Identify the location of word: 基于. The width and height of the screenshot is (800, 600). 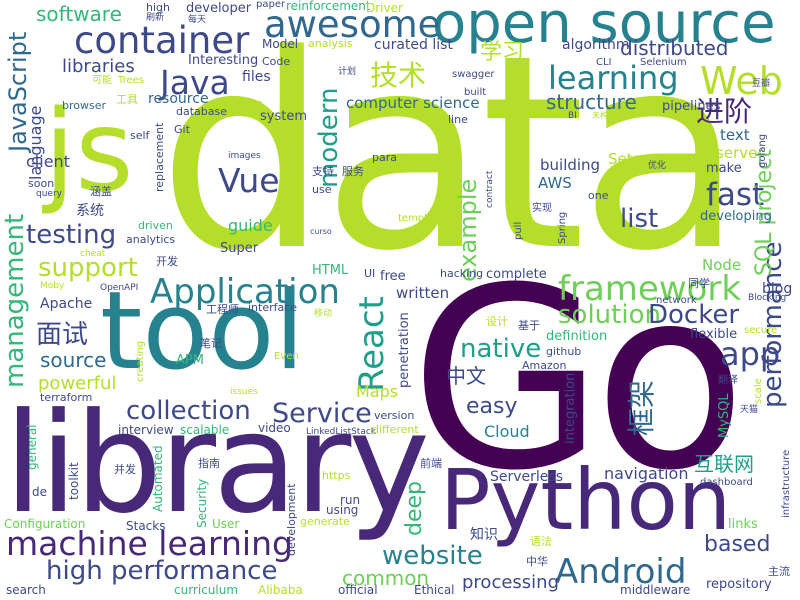
(529, 325).